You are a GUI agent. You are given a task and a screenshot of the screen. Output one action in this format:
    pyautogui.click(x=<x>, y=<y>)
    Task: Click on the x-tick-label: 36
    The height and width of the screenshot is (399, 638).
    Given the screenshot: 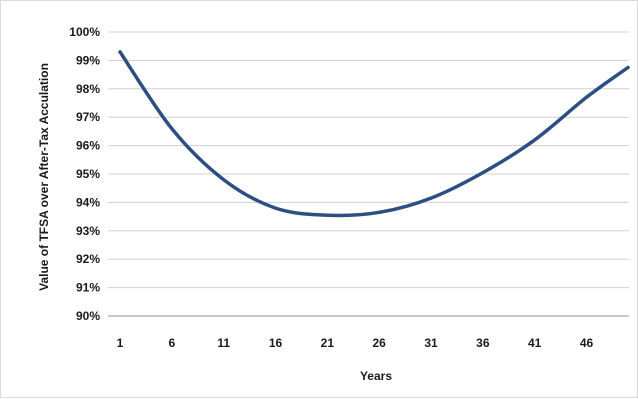 What is the action you would take?
    pyautogui.click(x=483, y=343)
    